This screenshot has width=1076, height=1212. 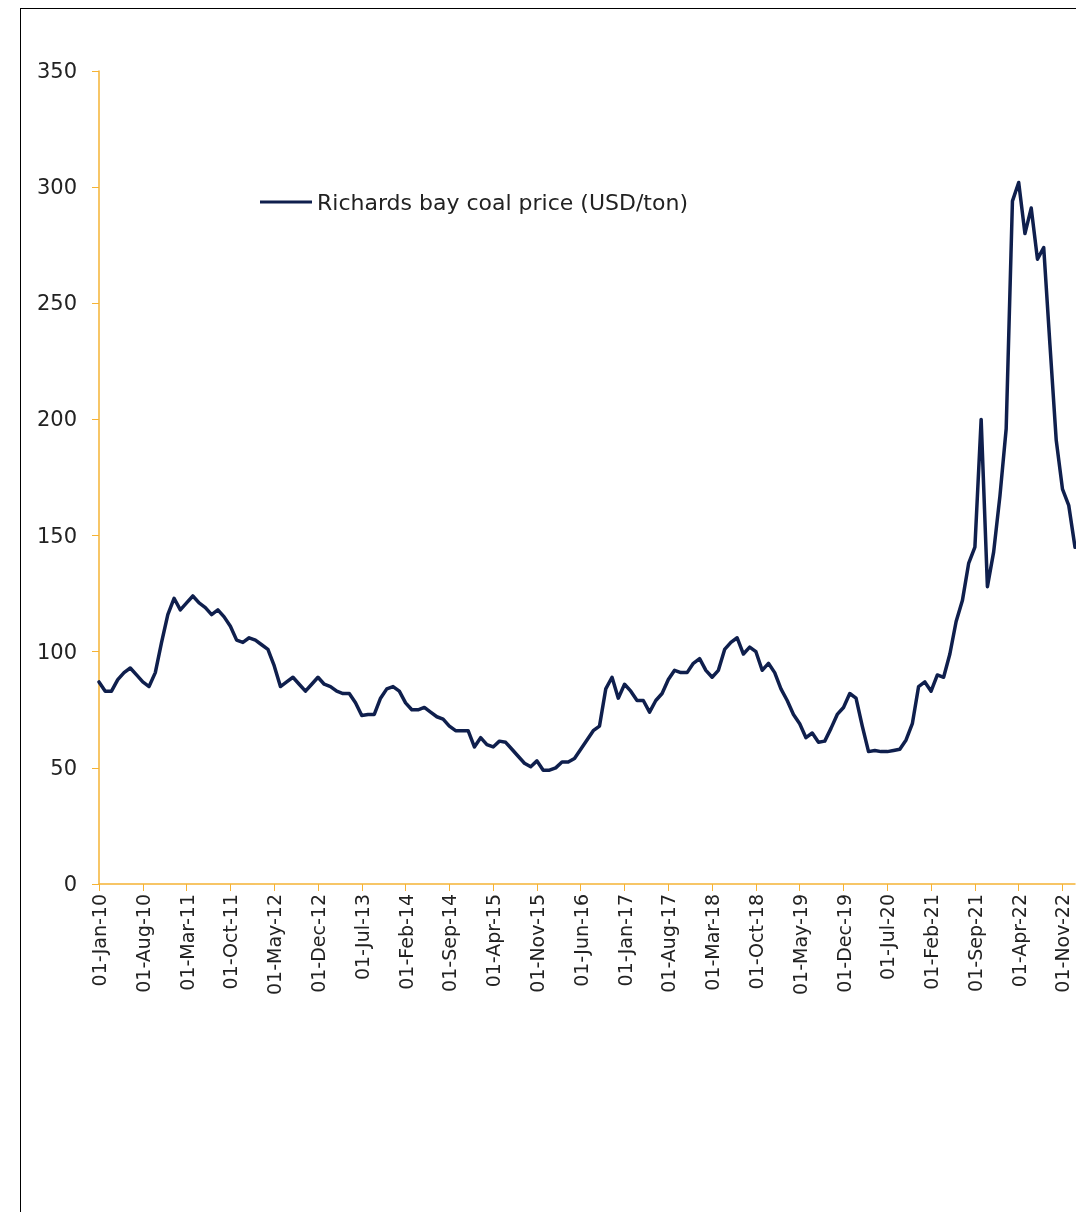 What do you see at coordinates (887, 937) in the screenshot?
I see `x-tick-label: 01-Jul-20` at bounding box center [887, 937].